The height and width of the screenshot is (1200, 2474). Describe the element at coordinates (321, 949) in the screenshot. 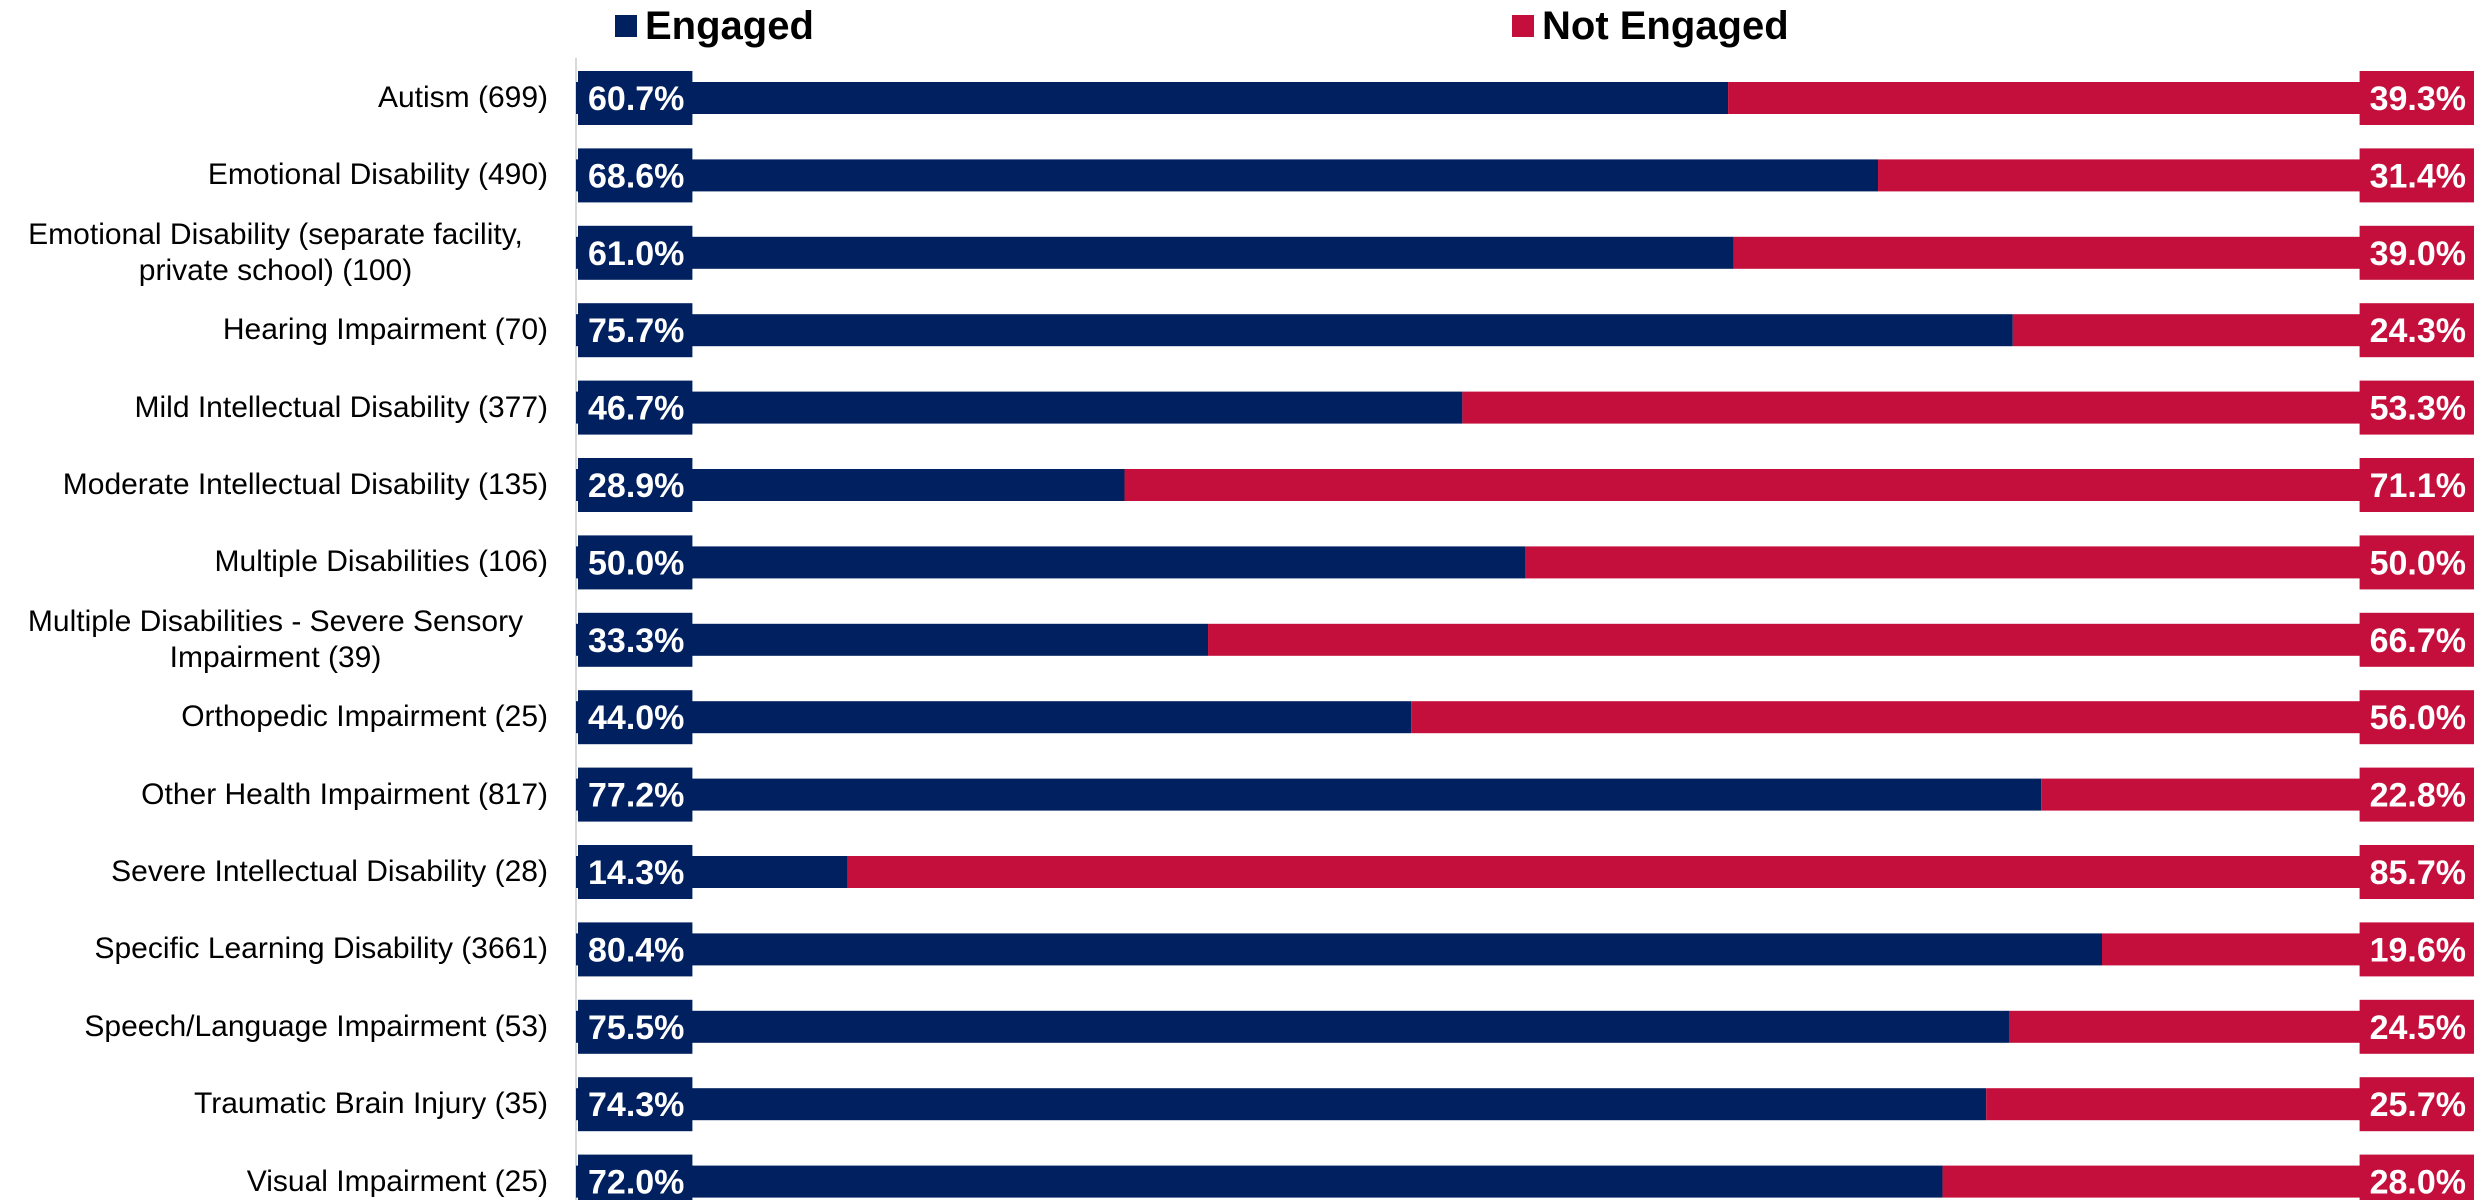

I see `category-label-box: Specific Learning Disability (3661)` at that location.